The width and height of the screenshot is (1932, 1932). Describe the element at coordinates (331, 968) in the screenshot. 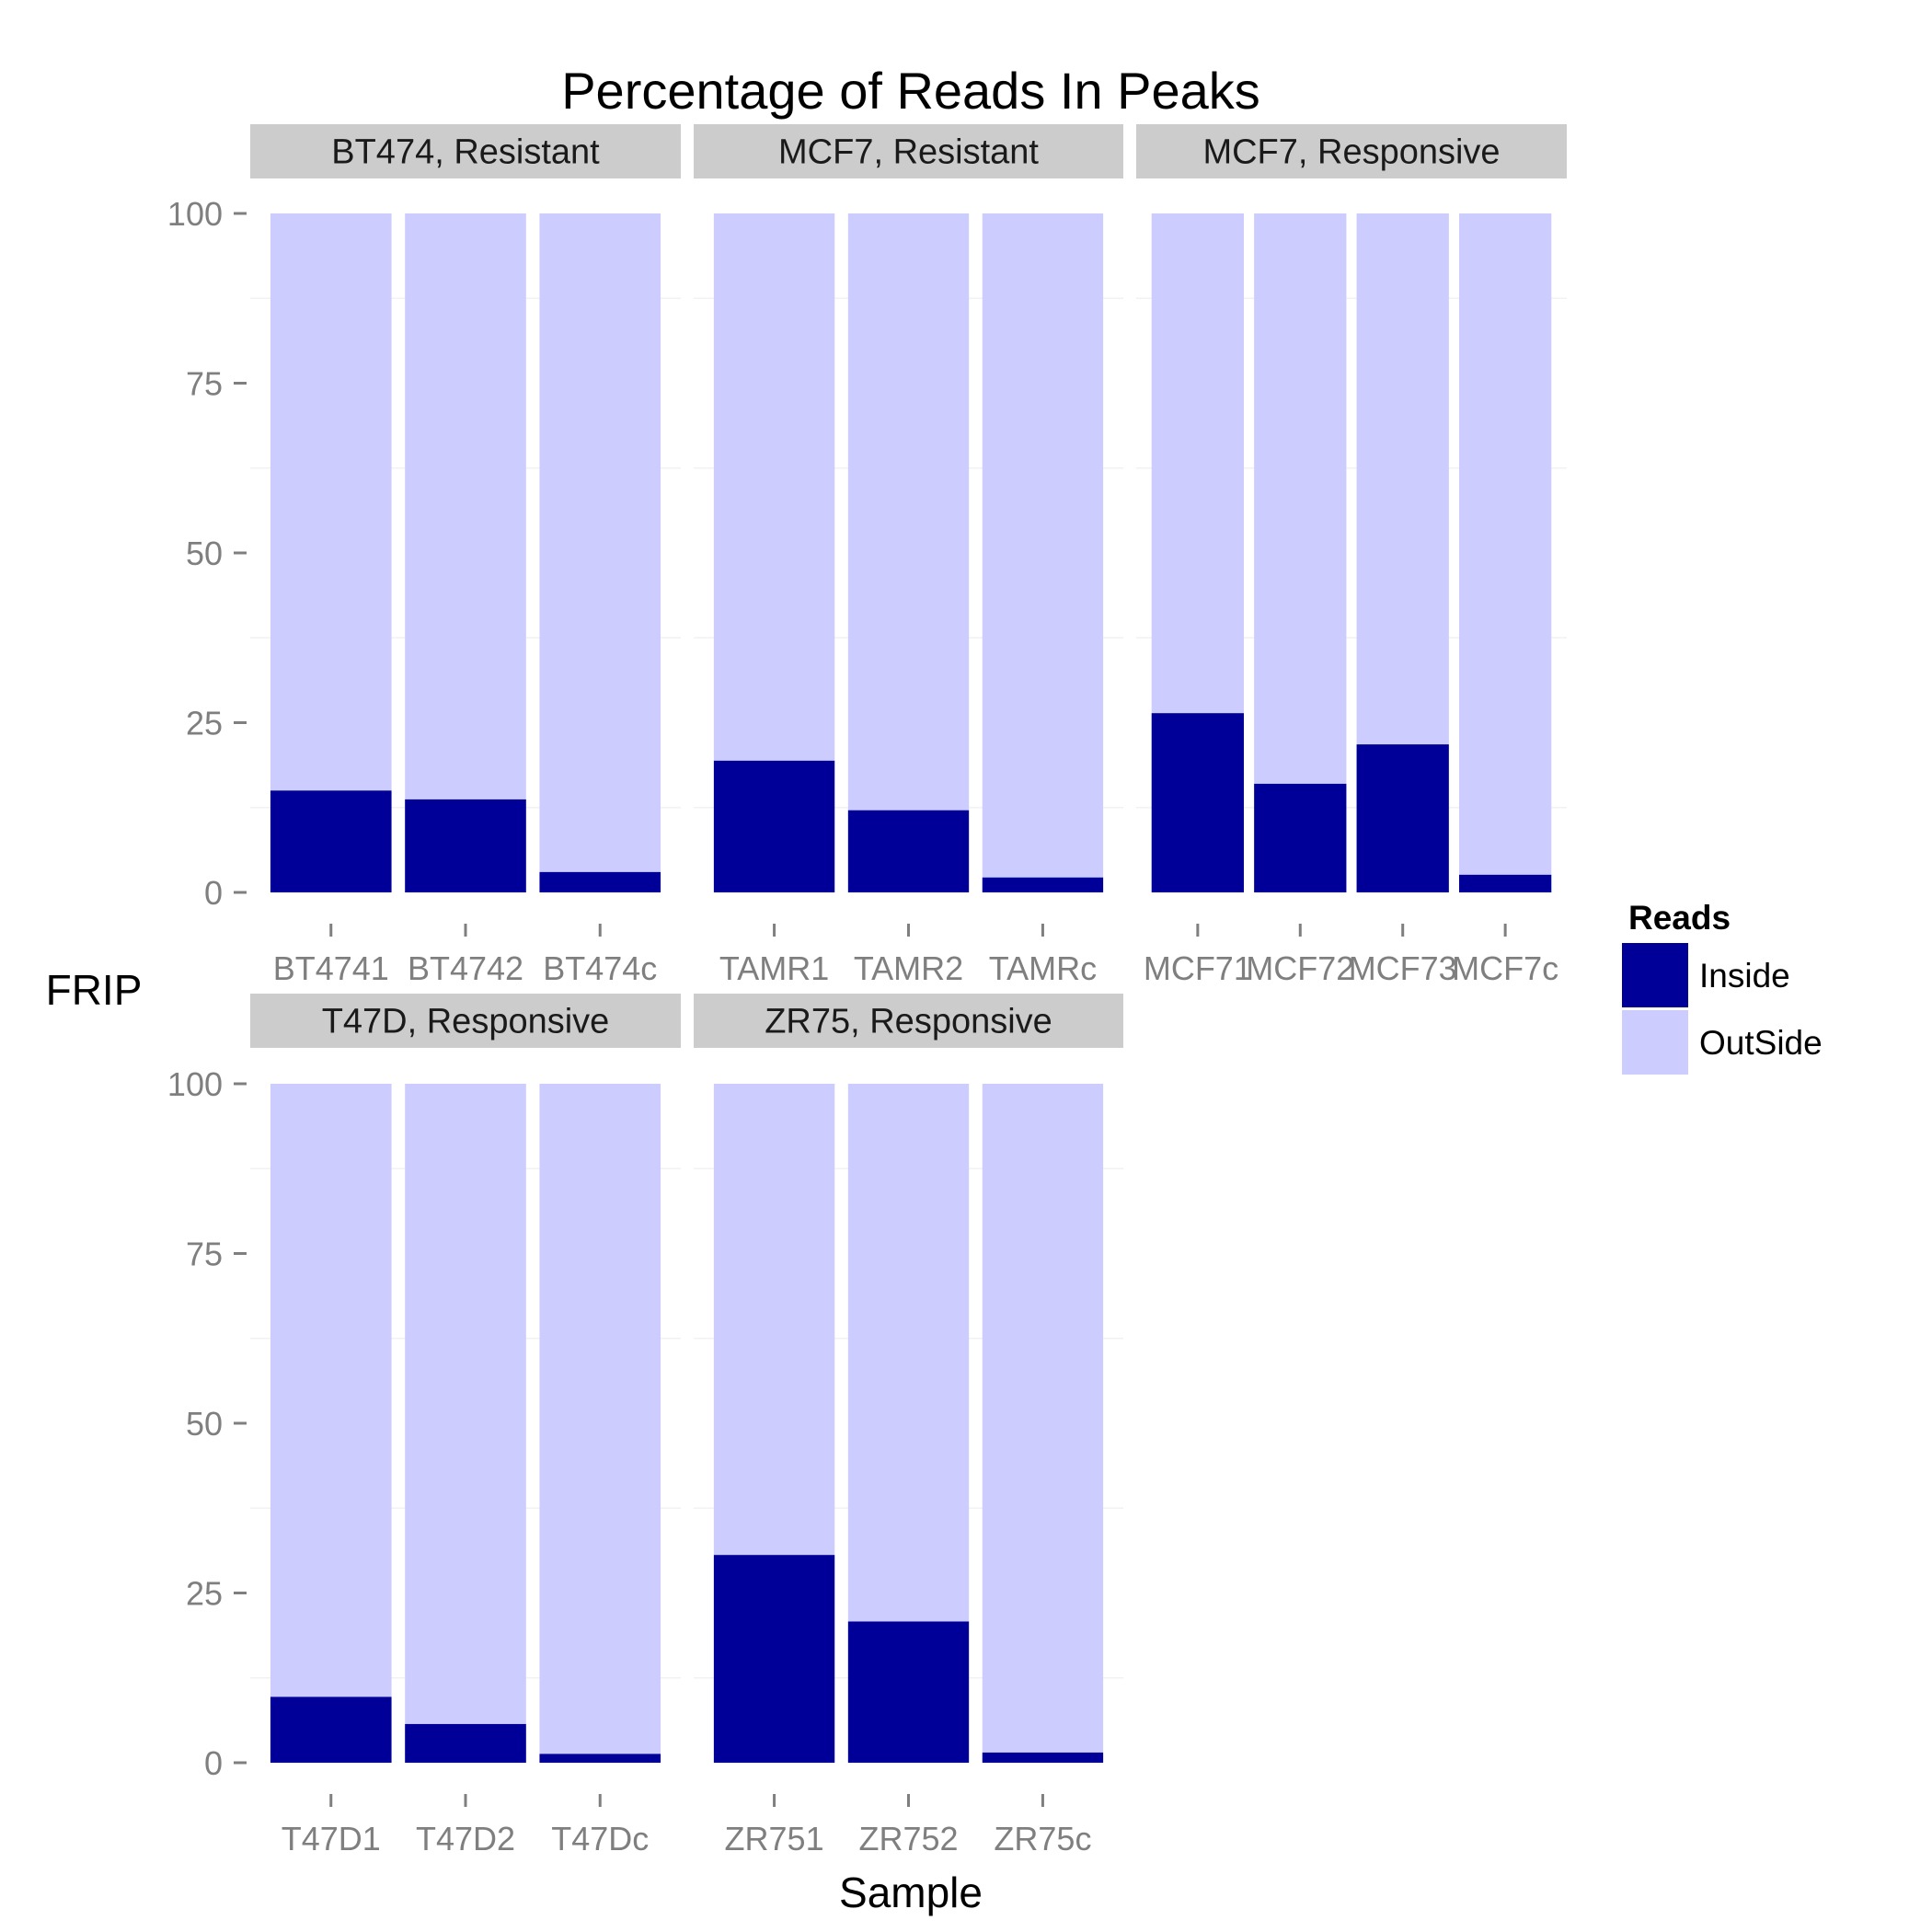

I see `x-tick-label: BT4741` at that location.